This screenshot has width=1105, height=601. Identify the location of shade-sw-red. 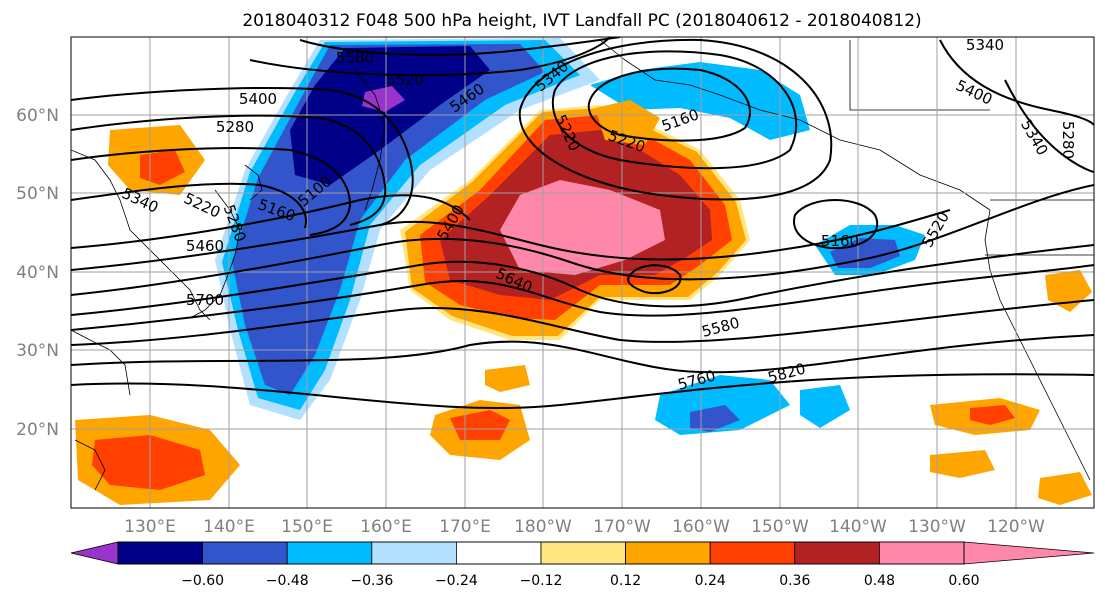
(148, 462).